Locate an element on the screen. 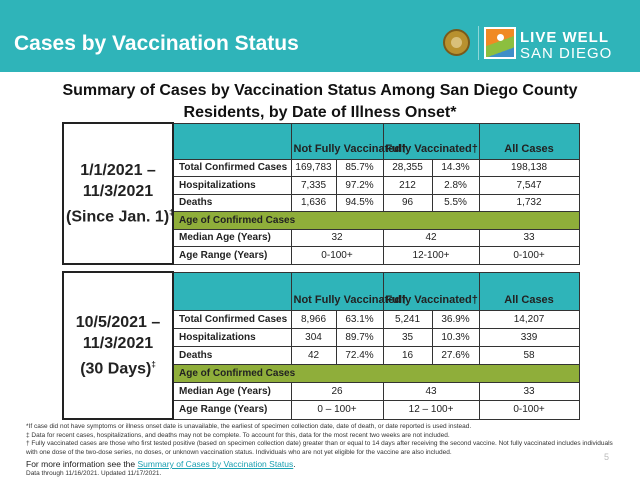 This screenshot has width=640, height=480. table-cell: 89.7% is located at coordinates (359, 337).